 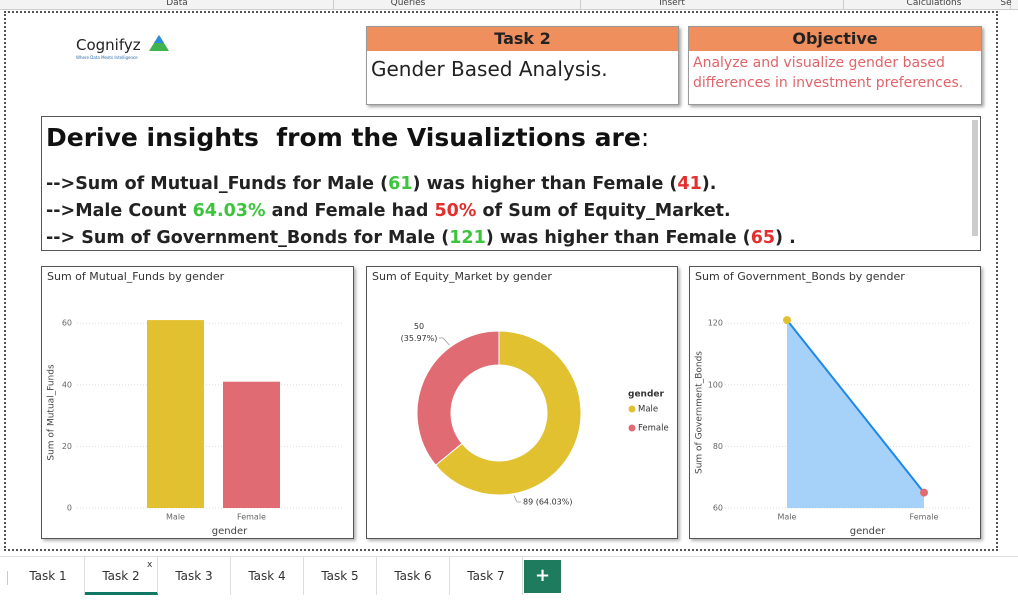 What do you see at coordinates (108, 45) in the screenshot?
I see `logo-name: Cognifyz` at bounding box center [108, 45].